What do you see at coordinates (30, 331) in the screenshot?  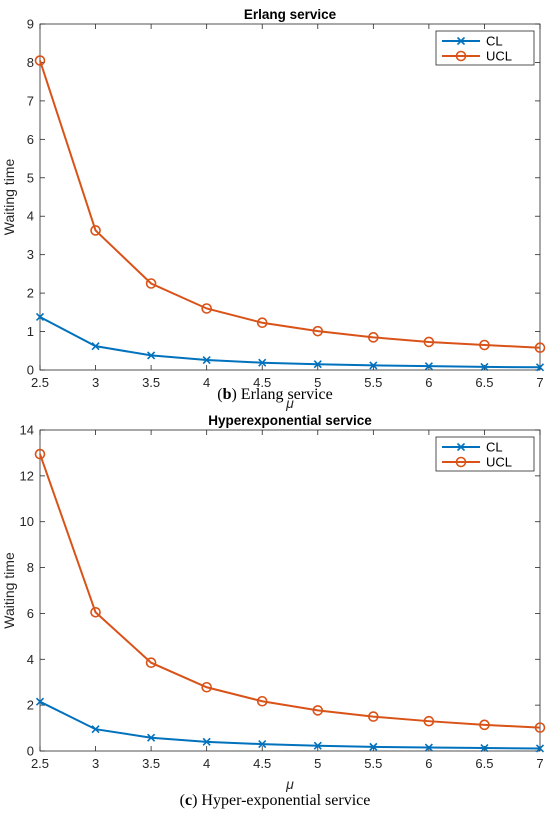 I see `y-tick-label: 1` at bounding box center [30, 331].